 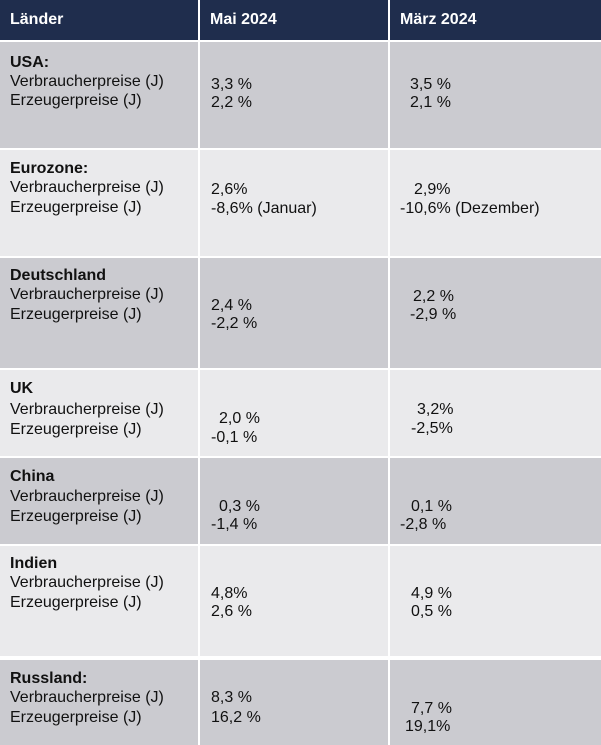 I want to click on mai-cpi-value: 3,3 %, so click(x=231, y=84).